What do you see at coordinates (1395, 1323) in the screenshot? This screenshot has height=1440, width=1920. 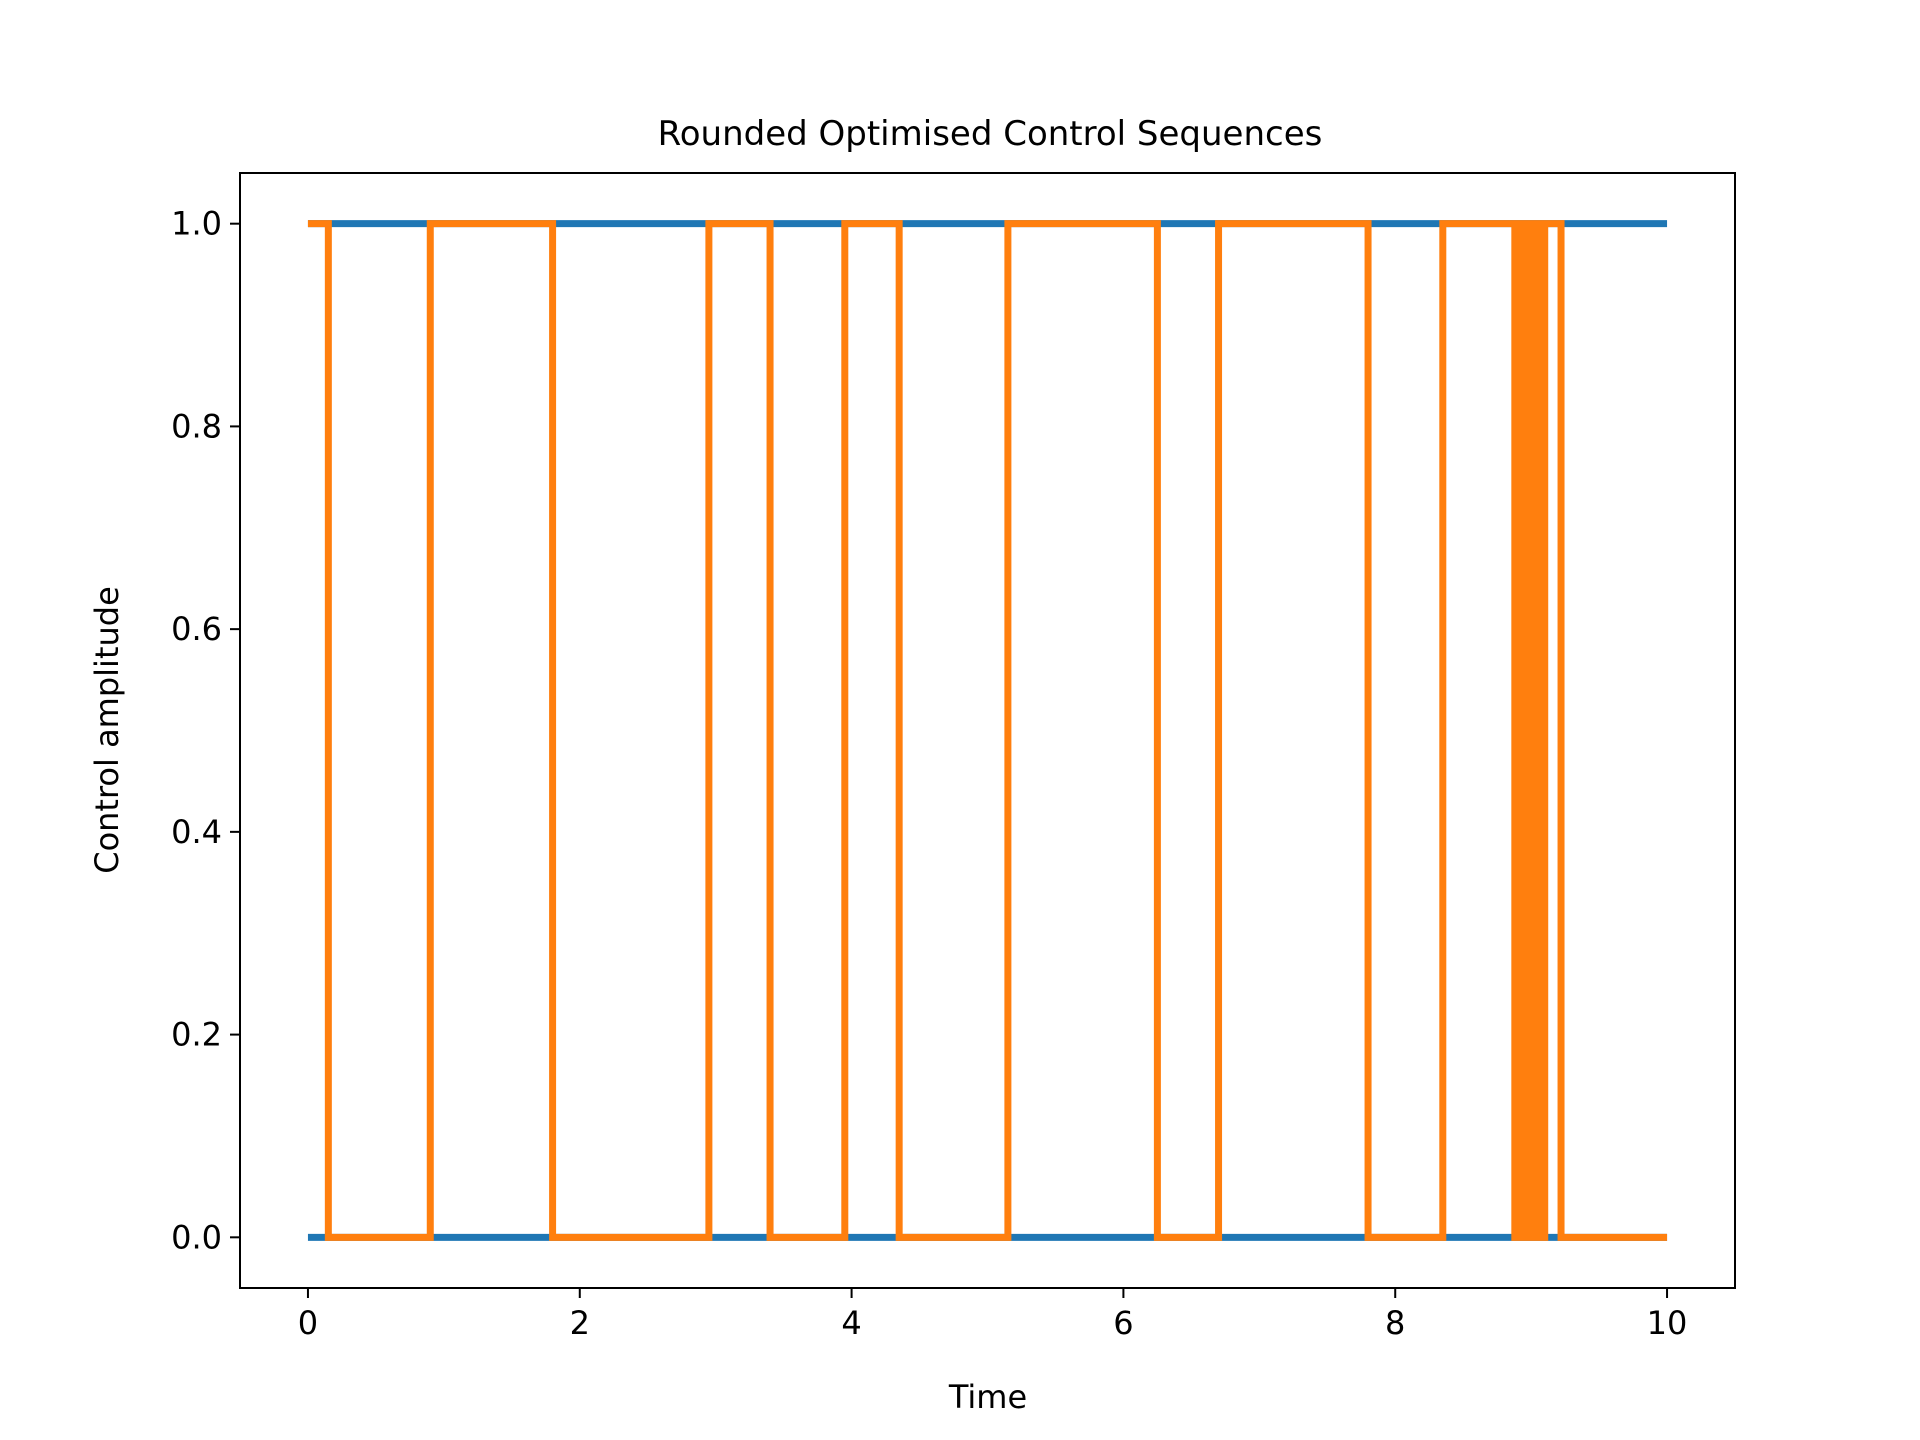 I see `x-tick-label: 8` at bounding box center [1395, 1323].